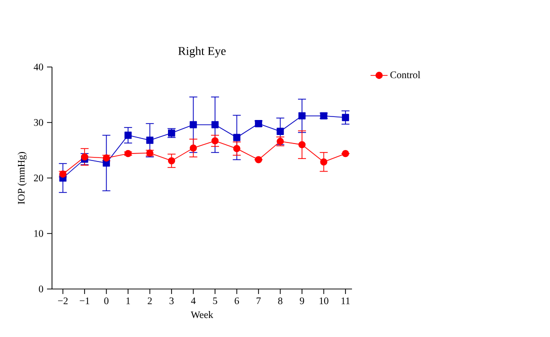 The height and width of the screenshot is (337, 550). Describe the element at coordinates (39, 67) in the screenshot. I see `y-tick-label: 40` at that location.